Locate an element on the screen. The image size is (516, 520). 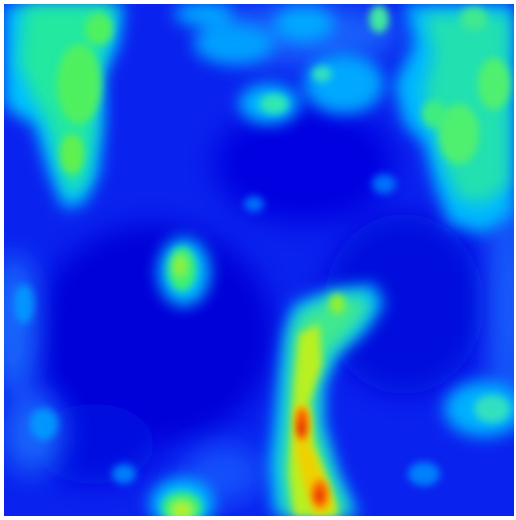
bottom-left-blob is located at coordinates (182, 497).